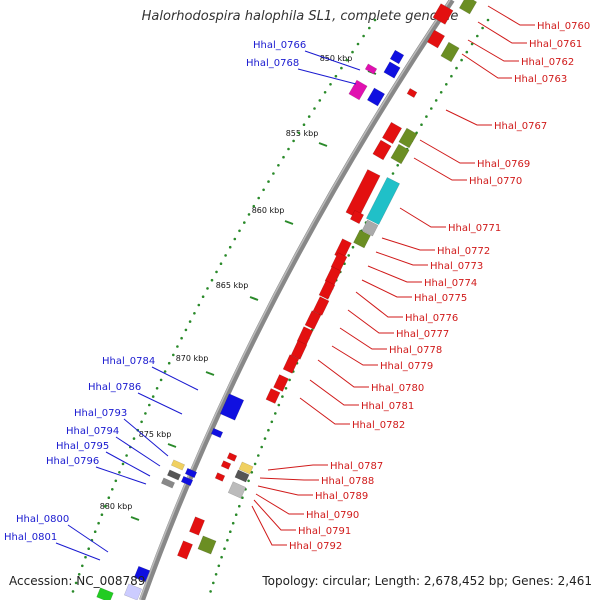  What do you see at coordinates (474, 228) in the screenshot?
I see `gene-label-hhal-0771: Hhal_0771` at bounding box center [474, 228].